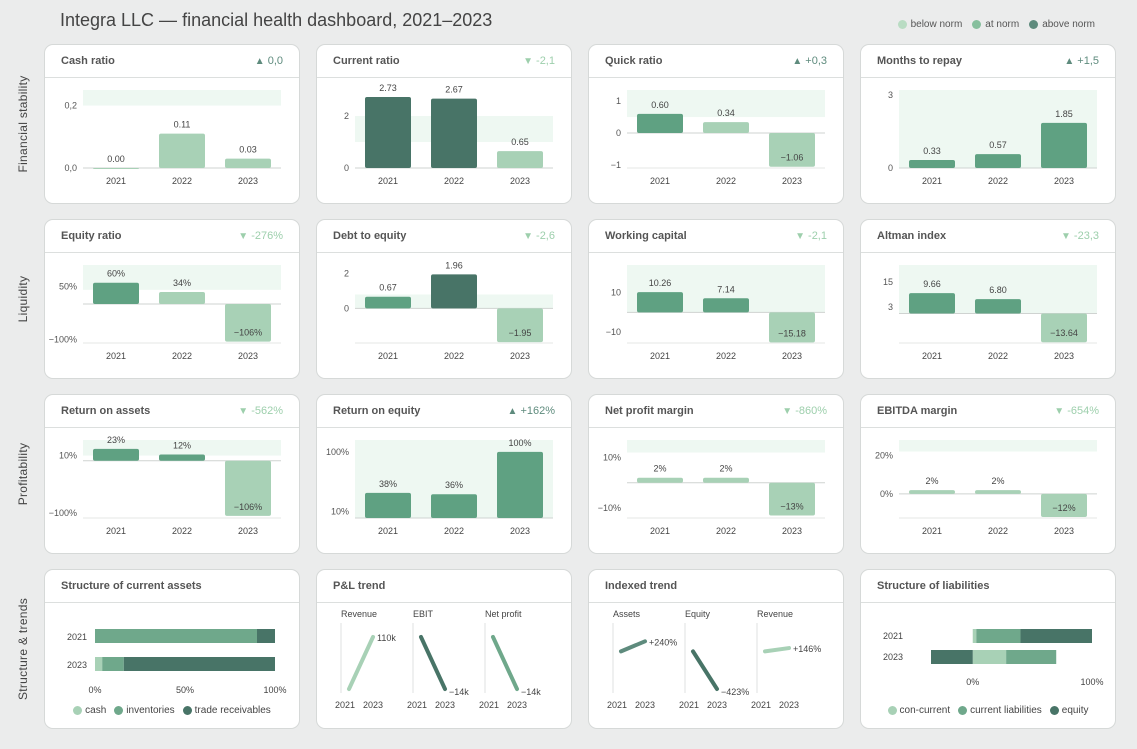  What do you see at coordinates (974, 636) in the screenshot?
I see `segment-con-current-2021` at bounding box center [974, 636].